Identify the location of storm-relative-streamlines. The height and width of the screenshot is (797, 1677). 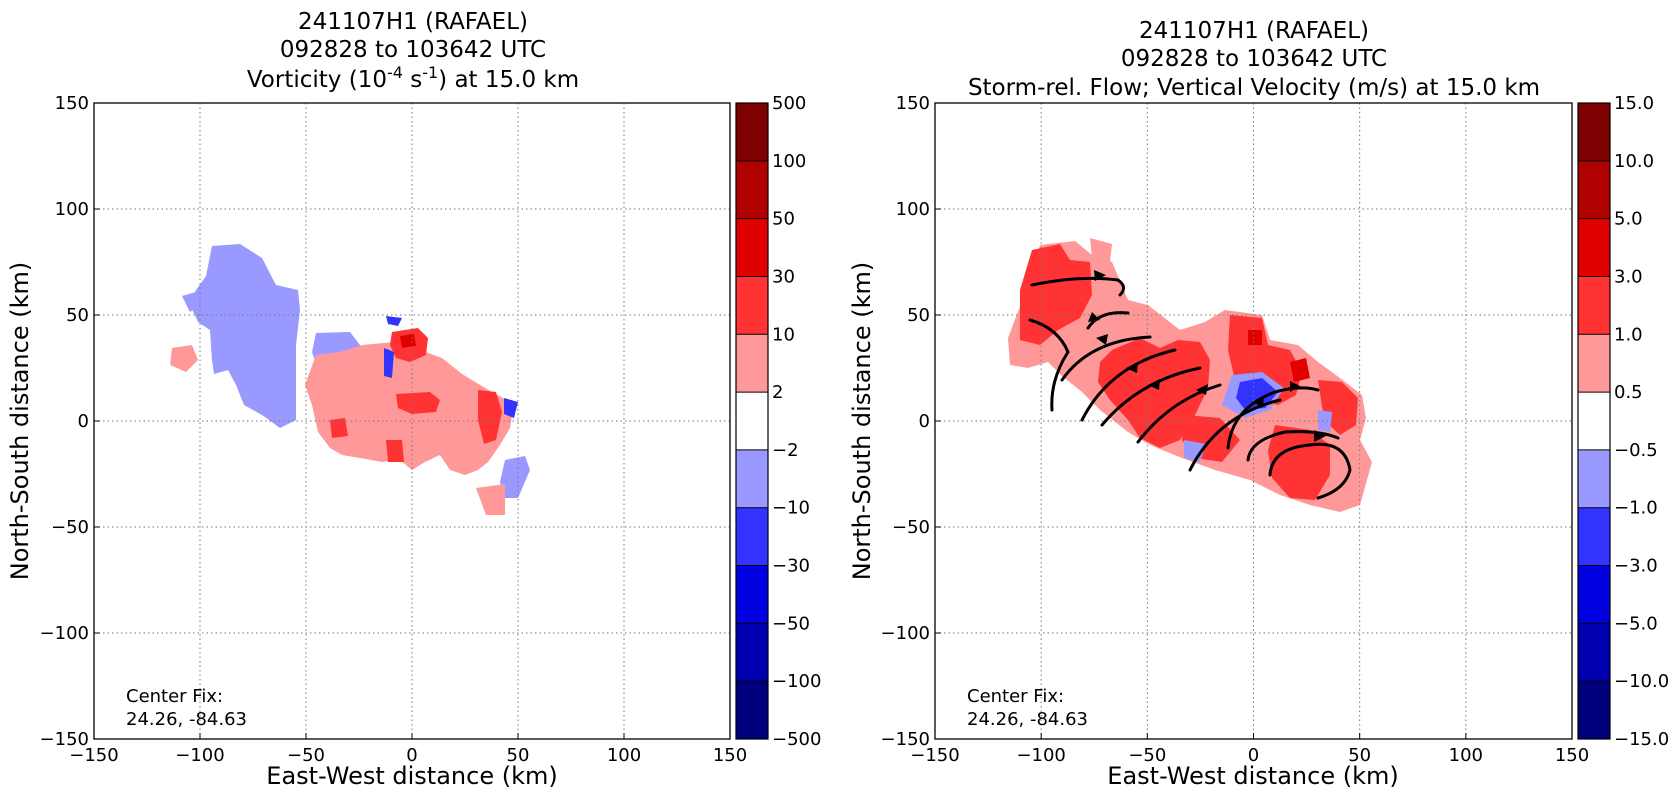
(1190, 388).